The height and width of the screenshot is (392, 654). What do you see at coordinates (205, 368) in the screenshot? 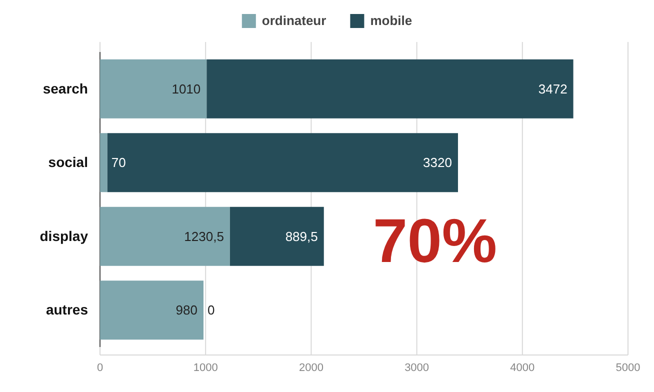
I see `x-tick-label: 1000` at bounding box center [205, 368].